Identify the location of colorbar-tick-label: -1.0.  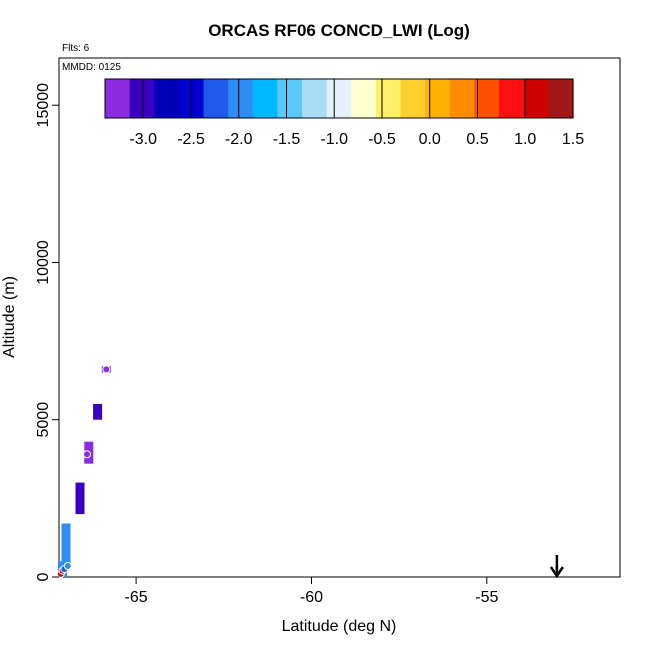
(334, 139).